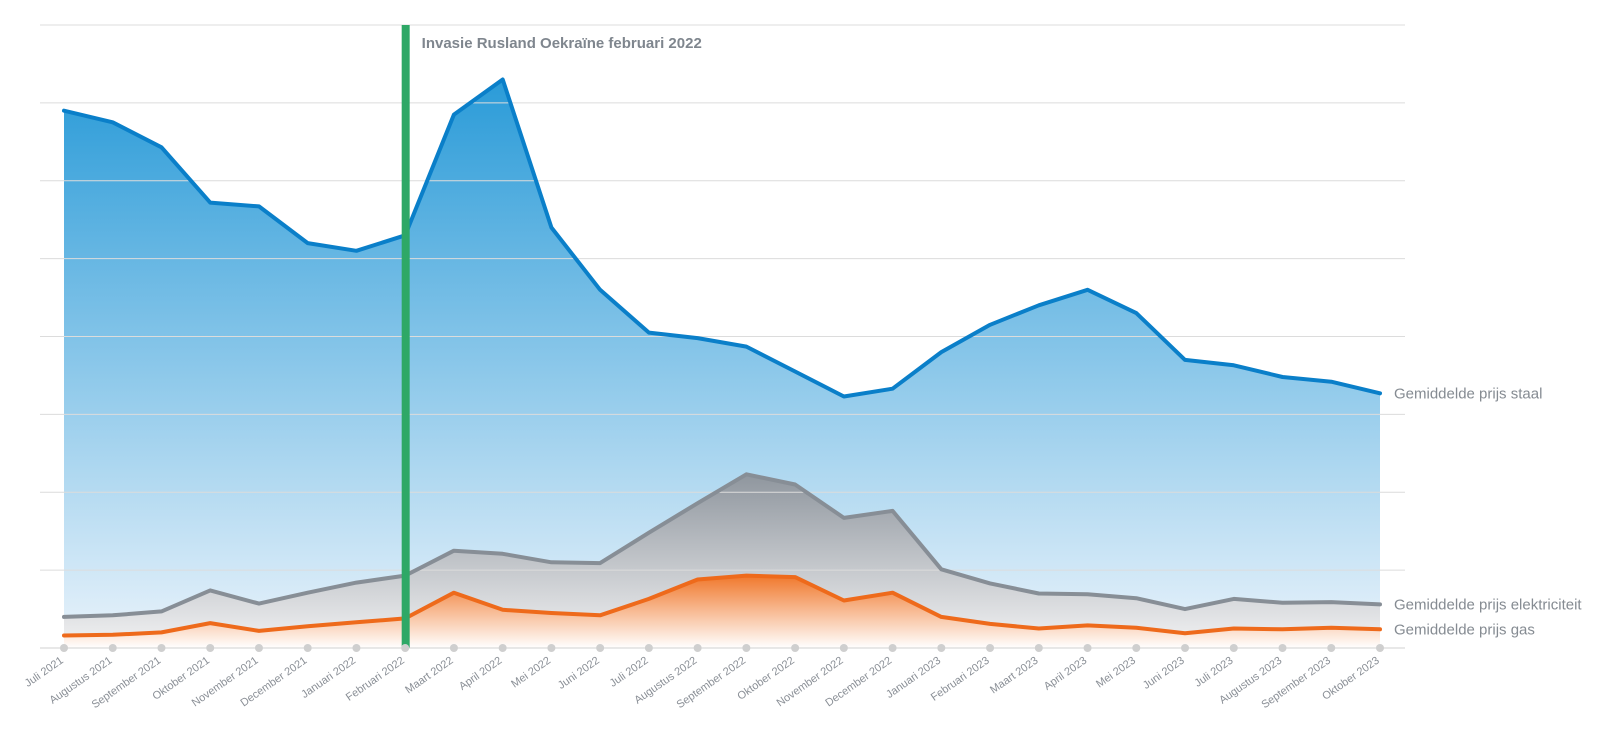 The image size is (1620, 740). I want to click on x-tick-label: Juli 2023, so click(1214, 672).